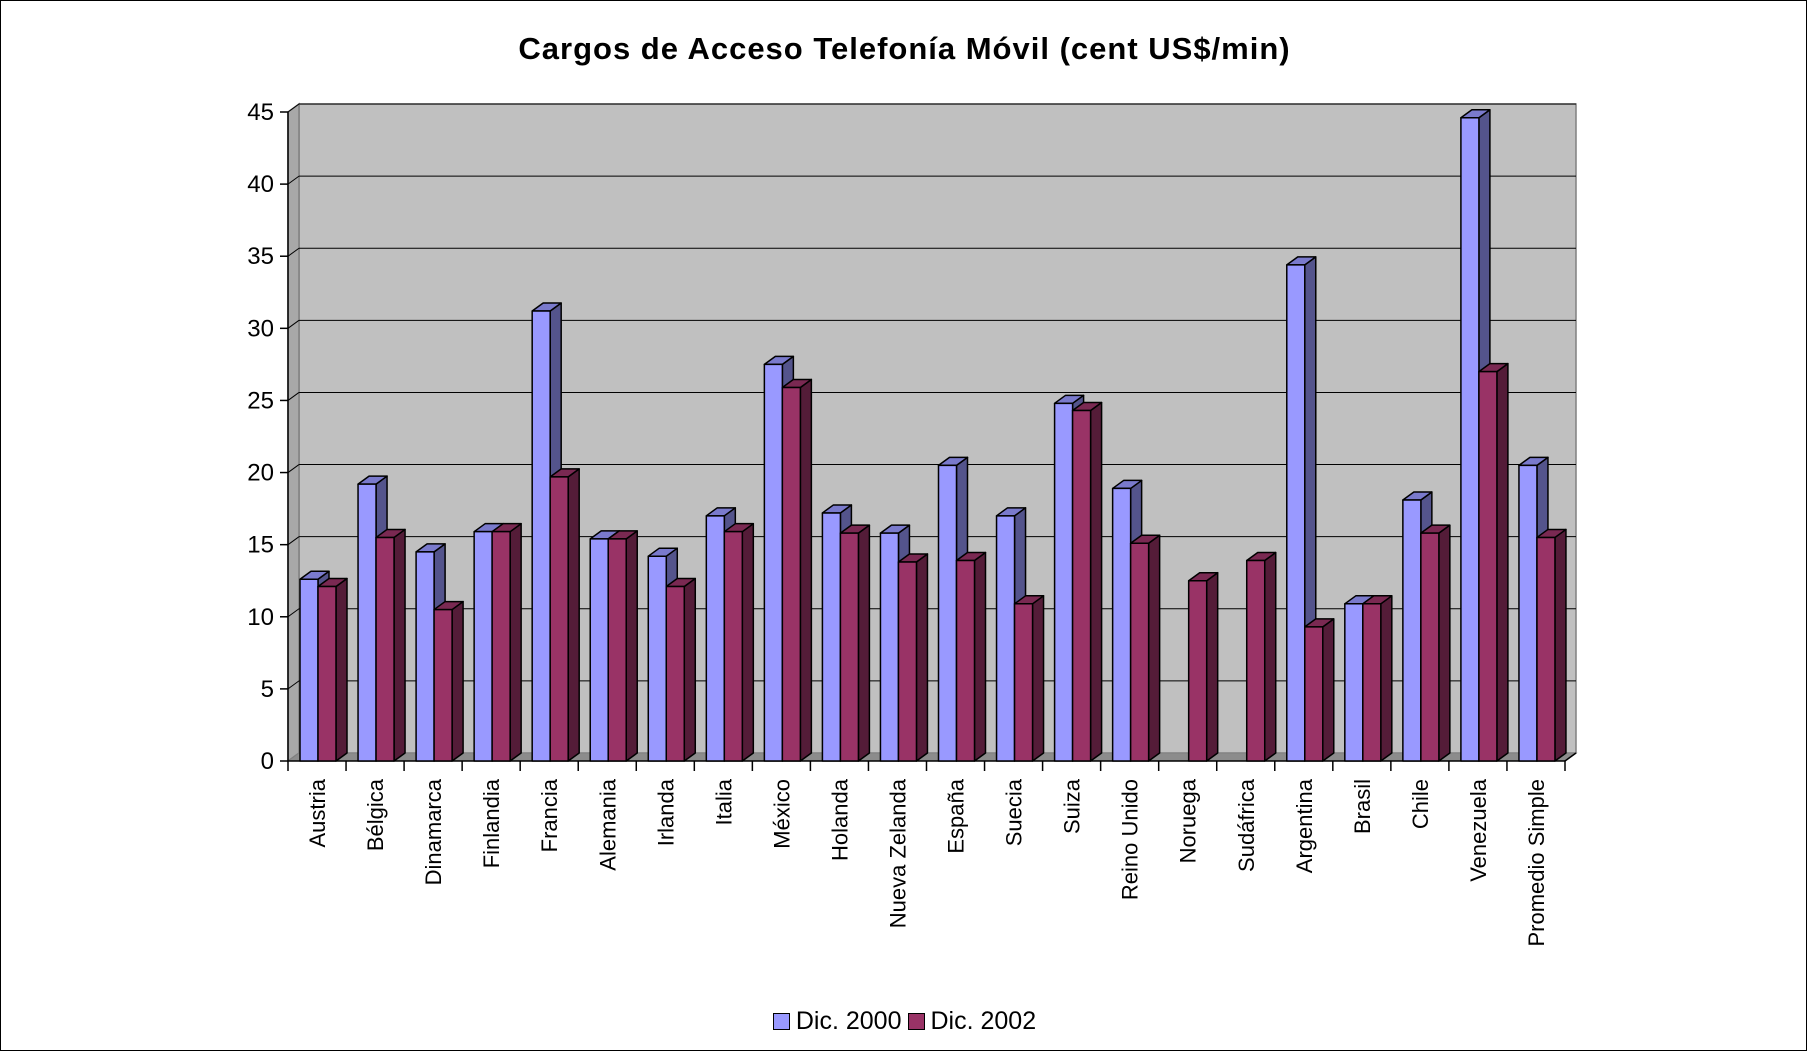 This screenshot has height=1052, width=1807. Describe the element at coordinates (491, 823) in the screenshot. I see `x-tick-label-3: Finlandia` at that location.